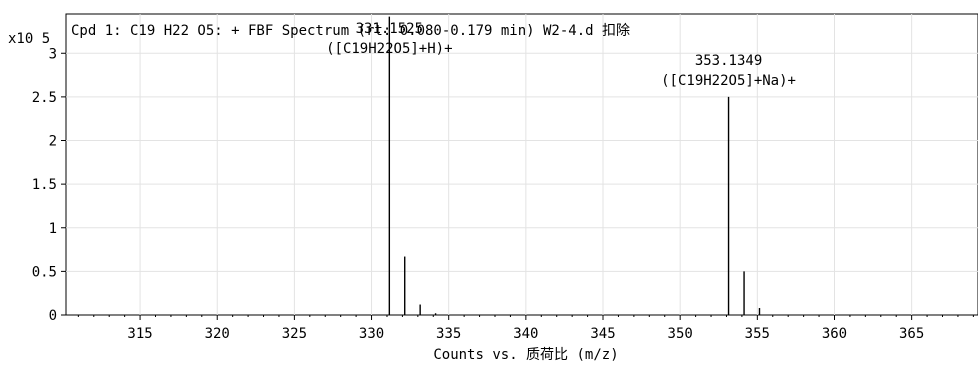 This screenshot has width=978, height=365. What do you see at coordinates (53, 229) in the screenshot?
I see `y-tick-label: 1` at bounding box center [53, 229].